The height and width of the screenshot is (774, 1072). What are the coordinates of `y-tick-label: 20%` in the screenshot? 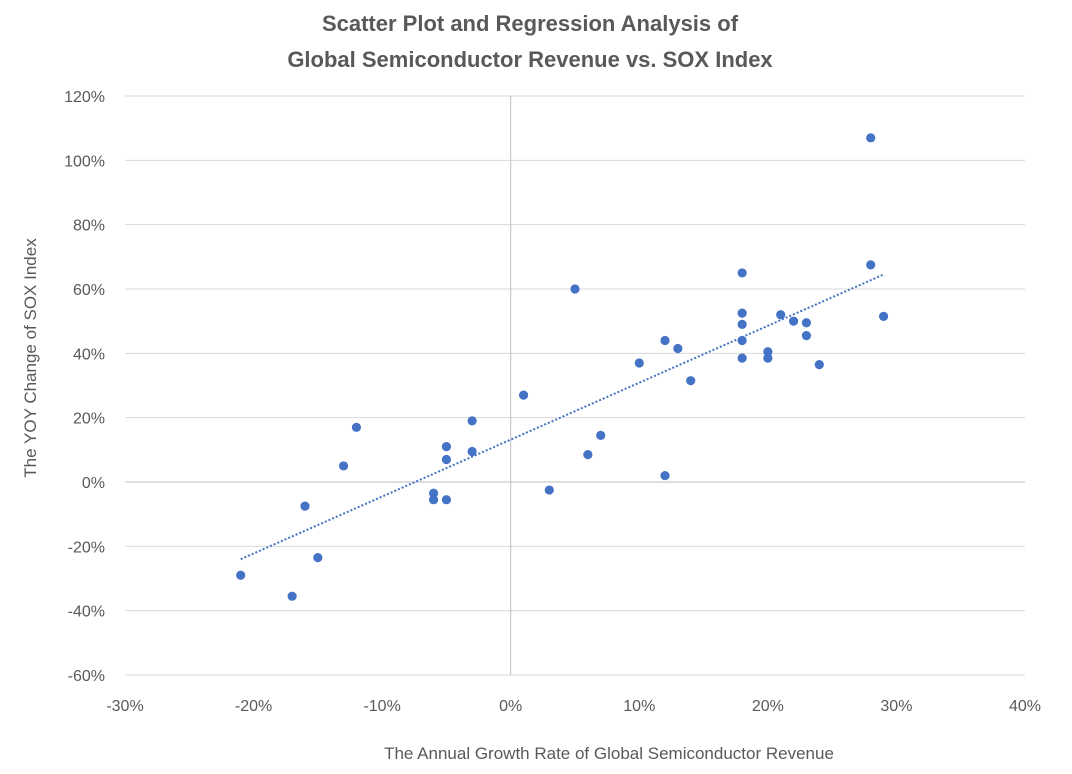 It's located at (89, 419).